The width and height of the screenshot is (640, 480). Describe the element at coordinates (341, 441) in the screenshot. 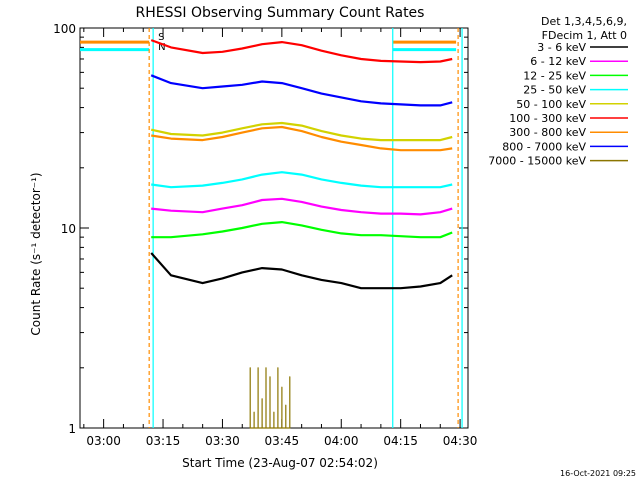

I see `x-tick-label-4: 04:00` at that location.